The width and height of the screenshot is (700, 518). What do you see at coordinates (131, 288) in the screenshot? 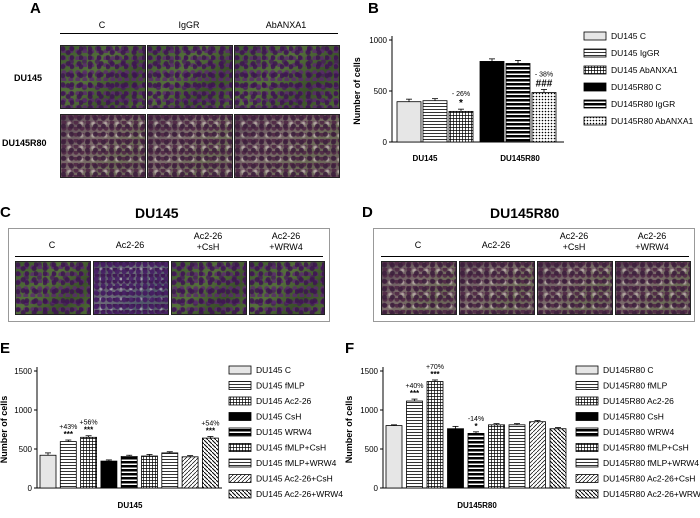
I see `micrograph-c-ac226` at bounding box center [131, 288].